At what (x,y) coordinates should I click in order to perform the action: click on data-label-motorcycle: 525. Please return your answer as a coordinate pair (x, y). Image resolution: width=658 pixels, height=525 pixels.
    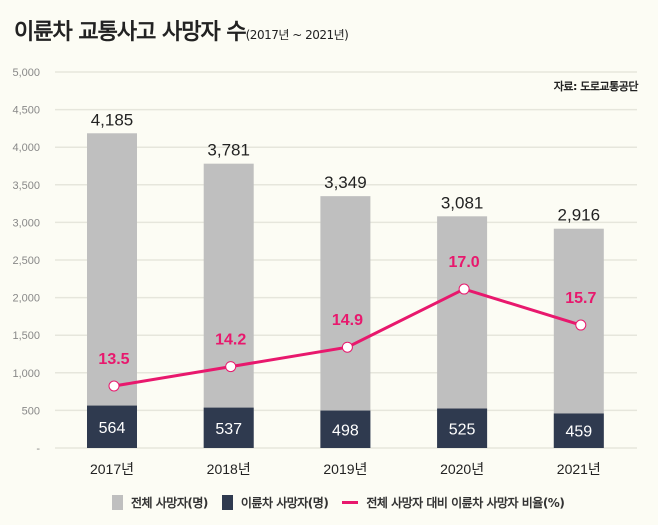
    Looking at the image, I should click on (462, 429).